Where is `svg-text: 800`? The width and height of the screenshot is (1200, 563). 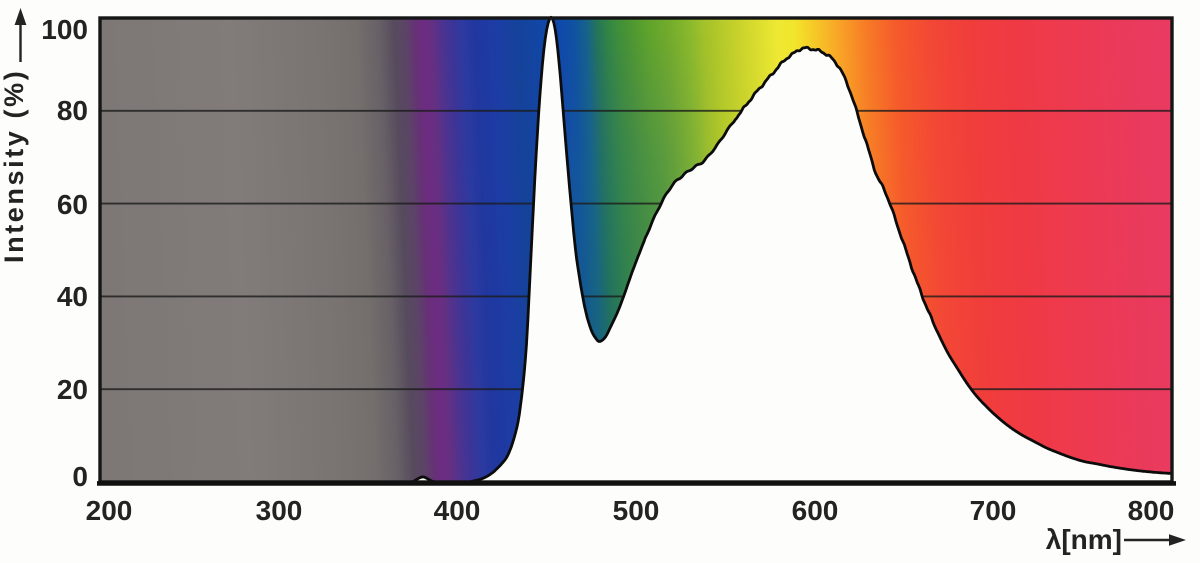 svg-text: 800 is located at coordinates (1151, 510).